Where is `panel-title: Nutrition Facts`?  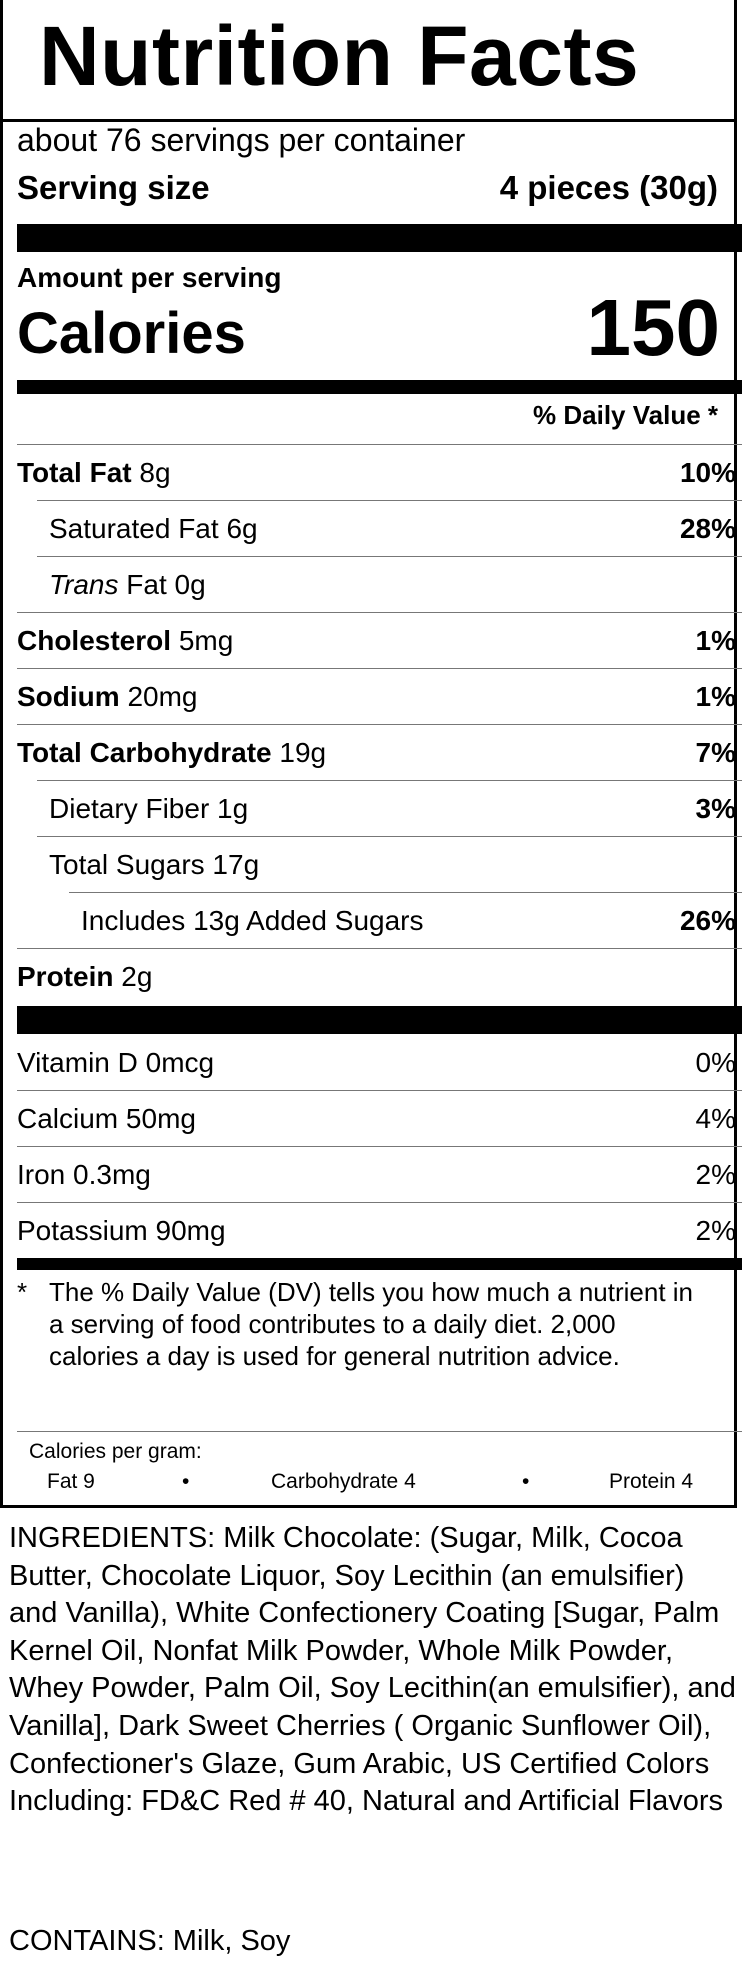 panel-title: Nutrition Facts is located at coordinates (339, 56).